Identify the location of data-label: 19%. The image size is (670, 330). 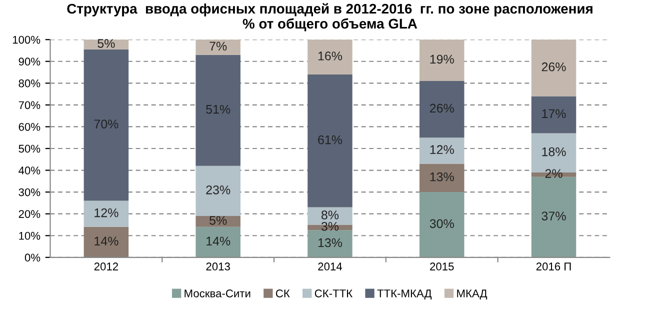
(442, 59).